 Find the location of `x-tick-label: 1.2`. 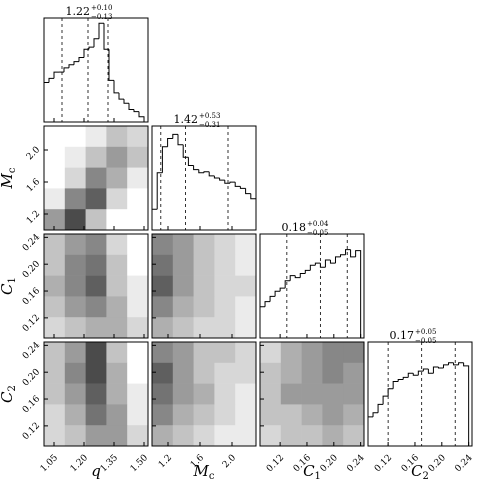

x-tick-label: 1.2 is located at coordinates (165, 461).